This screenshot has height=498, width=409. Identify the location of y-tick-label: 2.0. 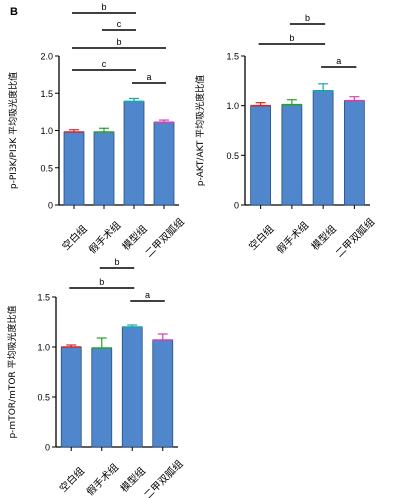
(46, 57).